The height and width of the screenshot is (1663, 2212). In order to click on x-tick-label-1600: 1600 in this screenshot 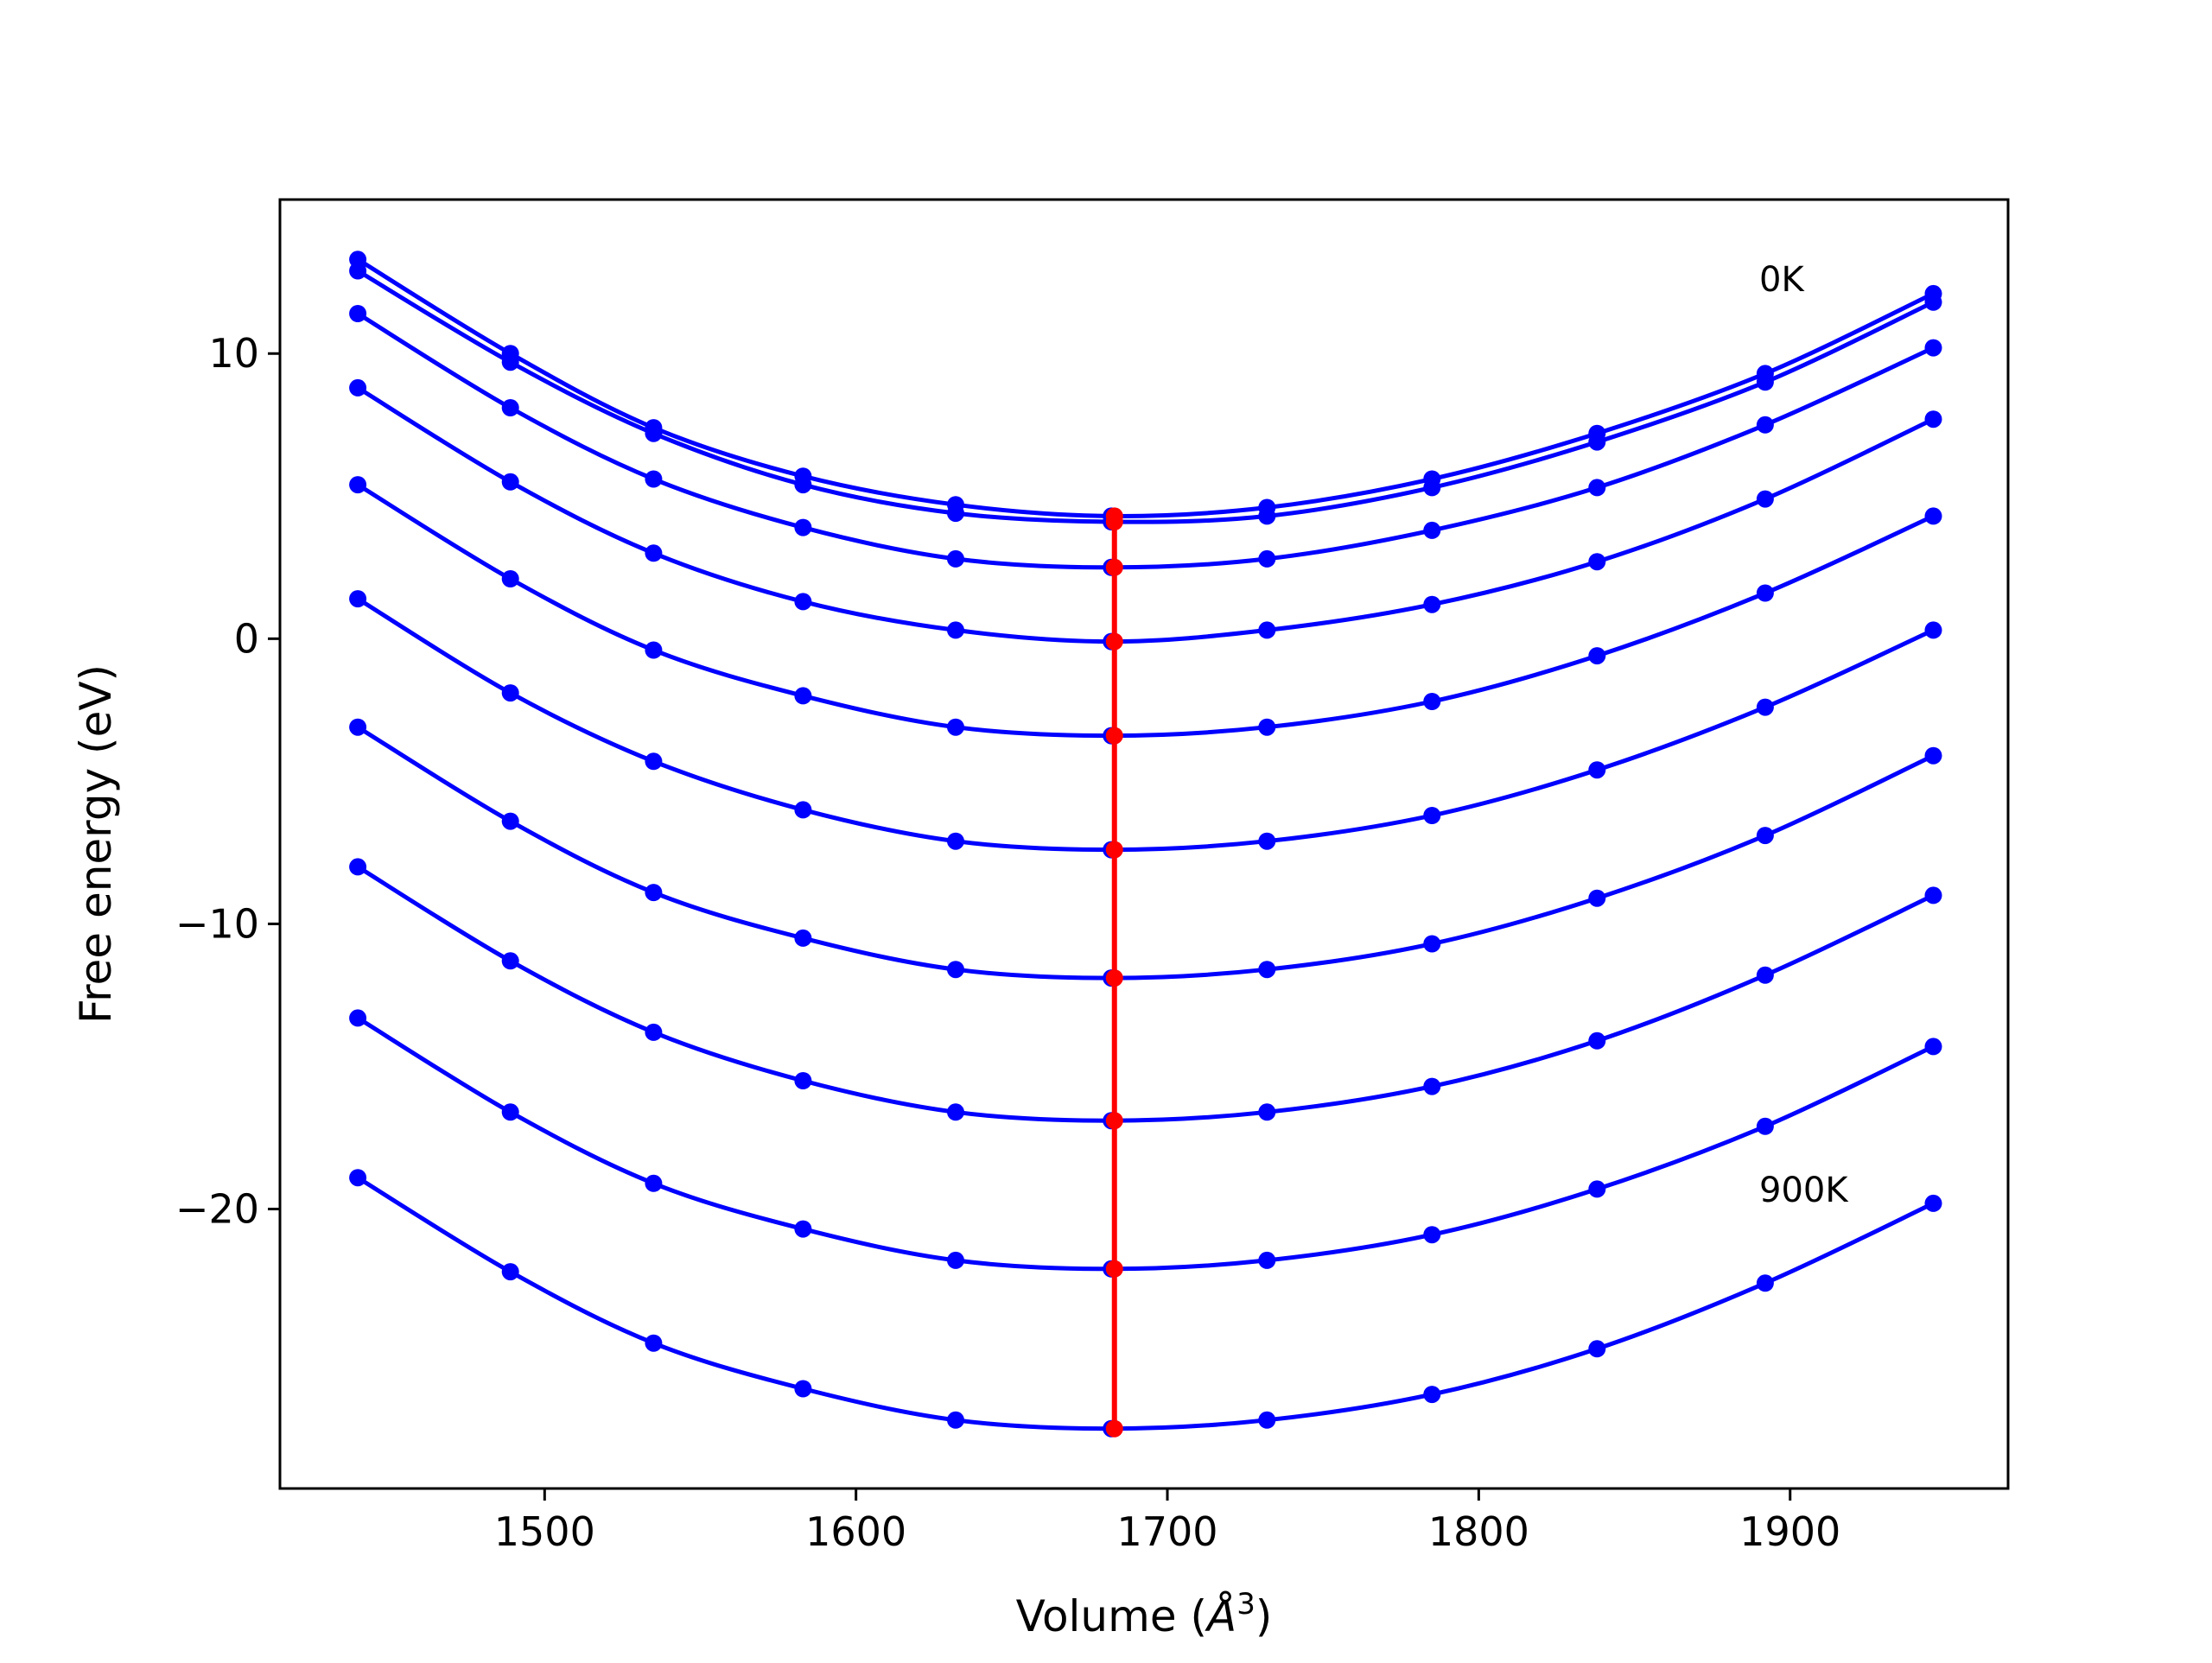, I will do `click(855, 1531)`.